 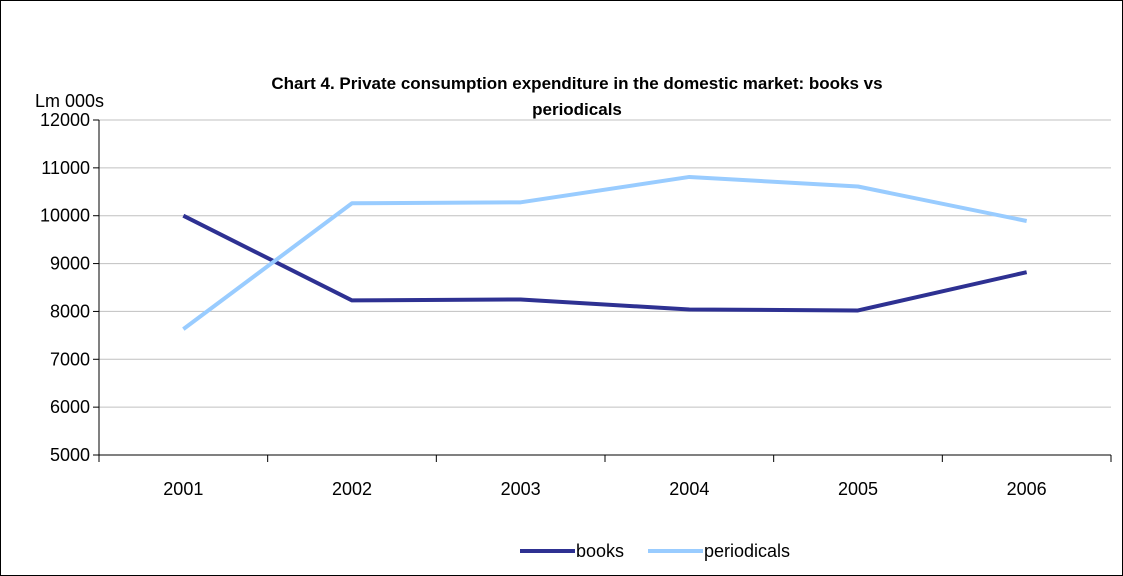 What do you see at coordinates (70, 455) in the screenshot?
I see `y-tick-label: 5000` at bounding box center [70, 455].